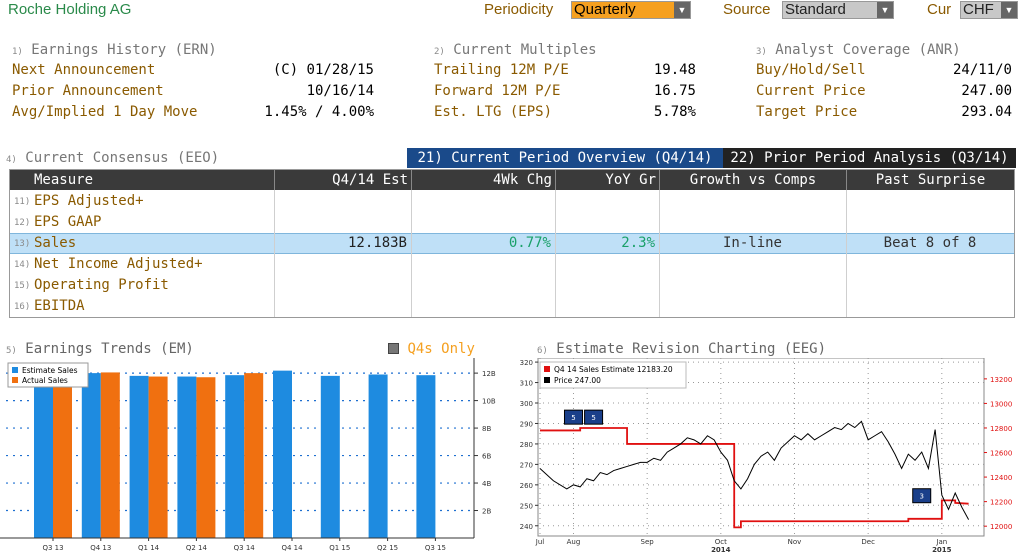 The width and height of the screenshot is (1024, 554). I want to click on column-header-growth-vs-comps: Growth vs Comps, so click(752, 180).